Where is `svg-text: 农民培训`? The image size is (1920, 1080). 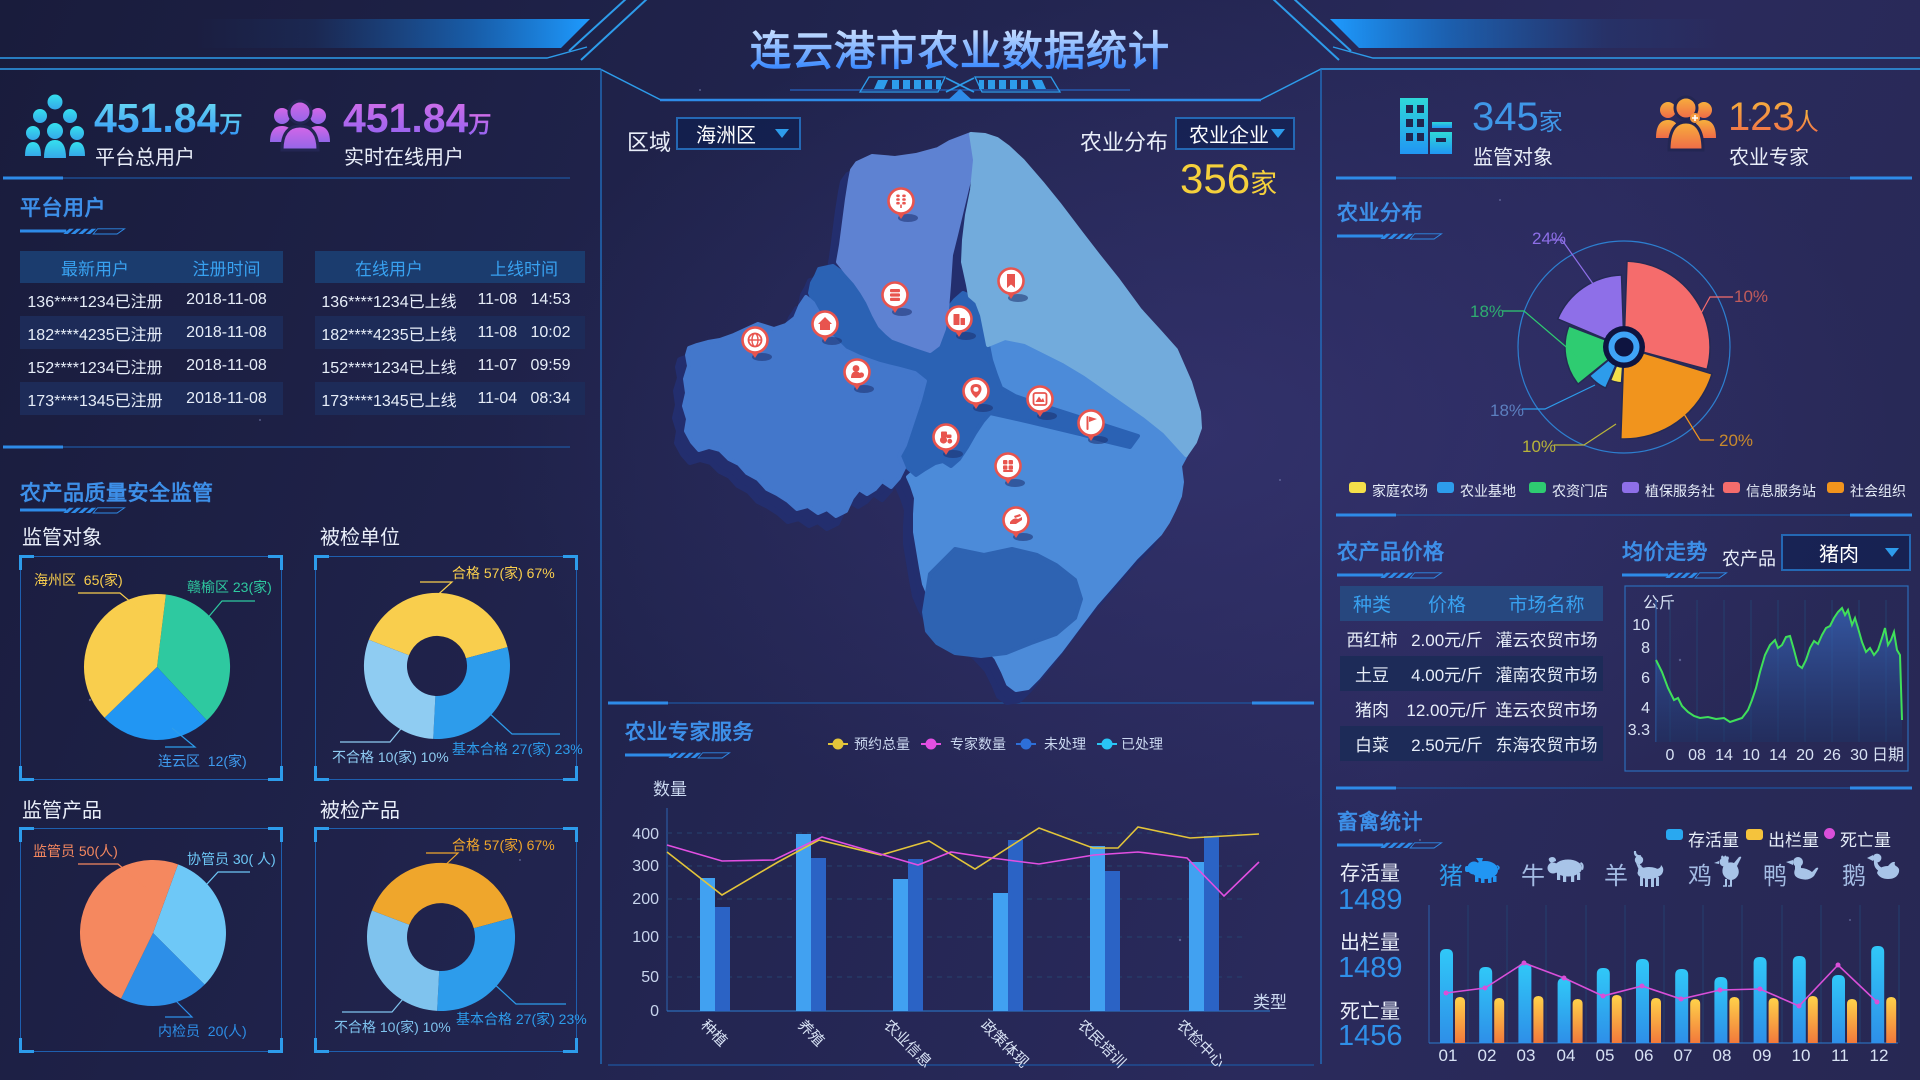
svg-text: 农民培训 is located at coordinates (1101, 1044).